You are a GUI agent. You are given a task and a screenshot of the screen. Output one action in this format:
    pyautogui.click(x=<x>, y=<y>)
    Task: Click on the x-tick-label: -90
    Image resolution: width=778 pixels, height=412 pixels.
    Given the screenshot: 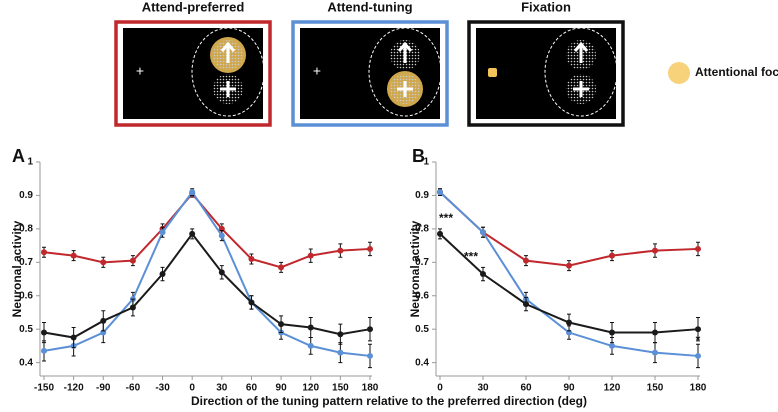 What is the action you would take?
    pyautogui.click(x=103, y=388)
    